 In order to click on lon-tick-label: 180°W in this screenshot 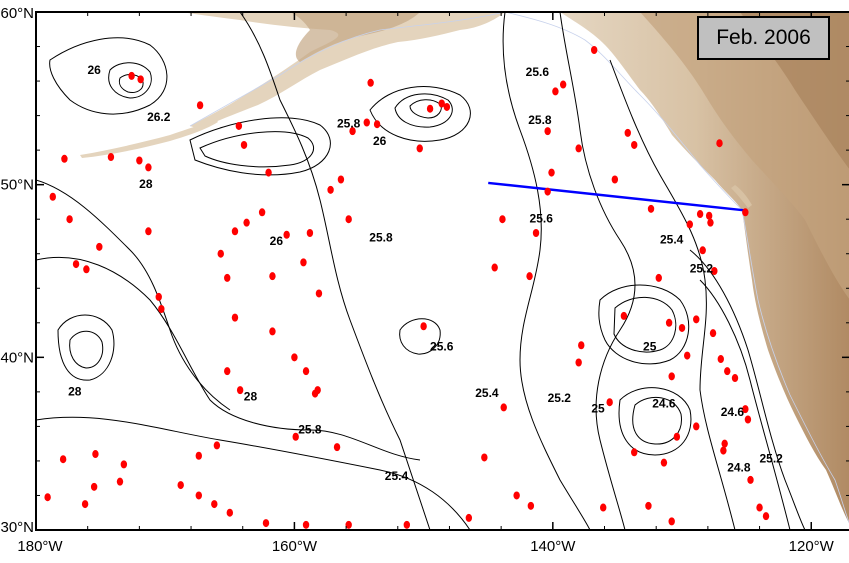, I will do `click(40, 546)`.